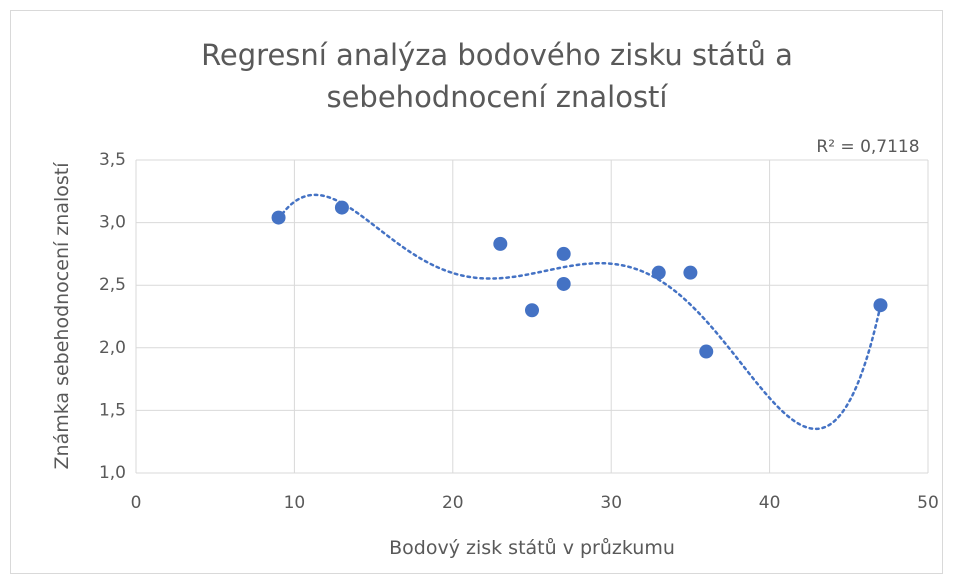 The width and height of the screenshot is (953, 588). I want to click on y-tick-label: 1,0, so click(112, 473).